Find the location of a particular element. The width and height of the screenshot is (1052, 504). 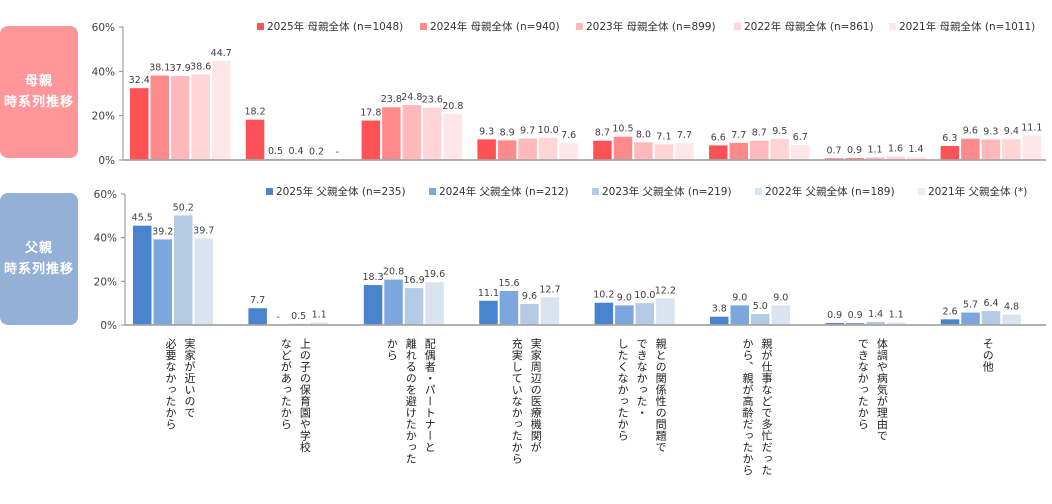

data-label: 37.9 is located at coordinates (180, 68).